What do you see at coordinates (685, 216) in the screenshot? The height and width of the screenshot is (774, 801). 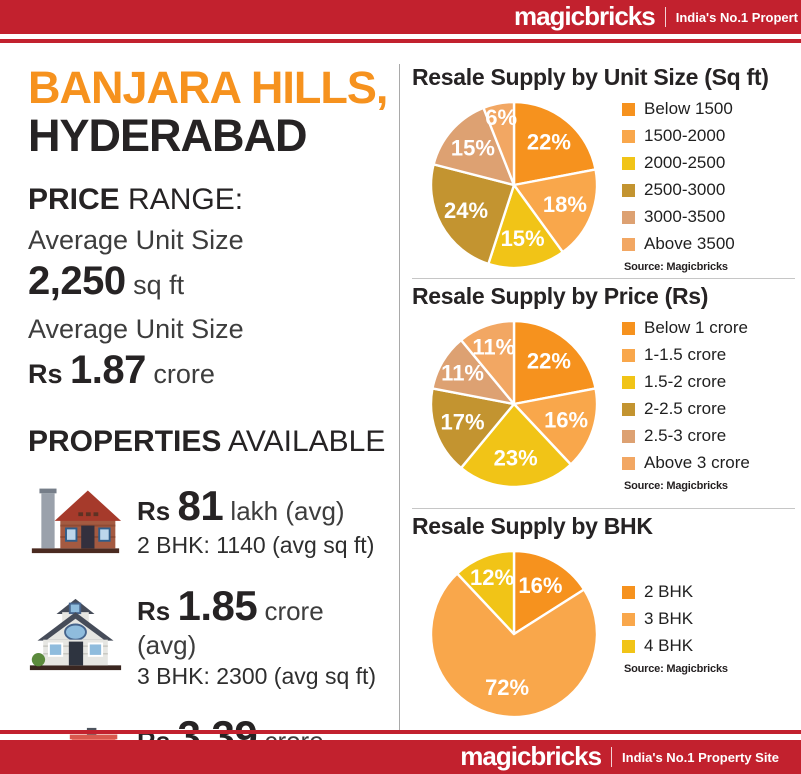 I see `legend-label: 3000-3500` at bounding box center [685, 216].